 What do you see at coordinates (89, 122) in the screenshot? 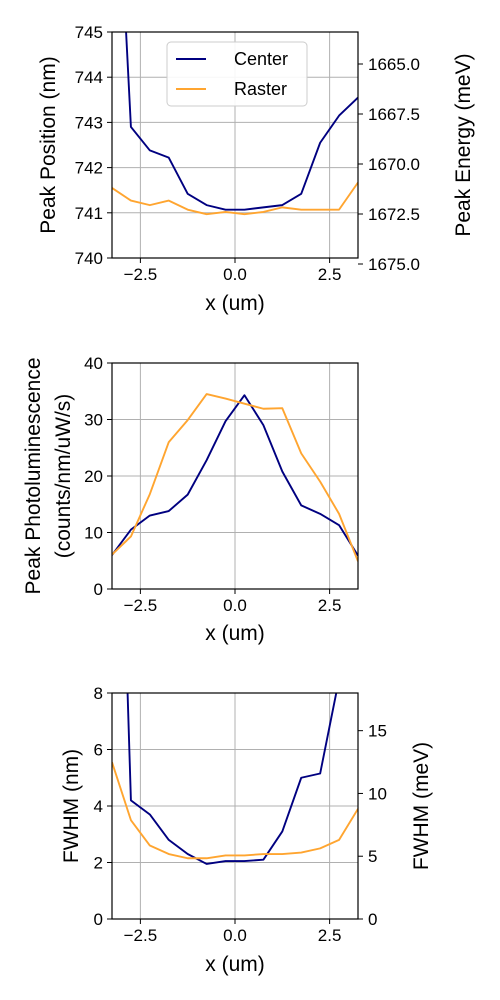
I see `y-tick-label: 743` at bounding box center [89, 122].